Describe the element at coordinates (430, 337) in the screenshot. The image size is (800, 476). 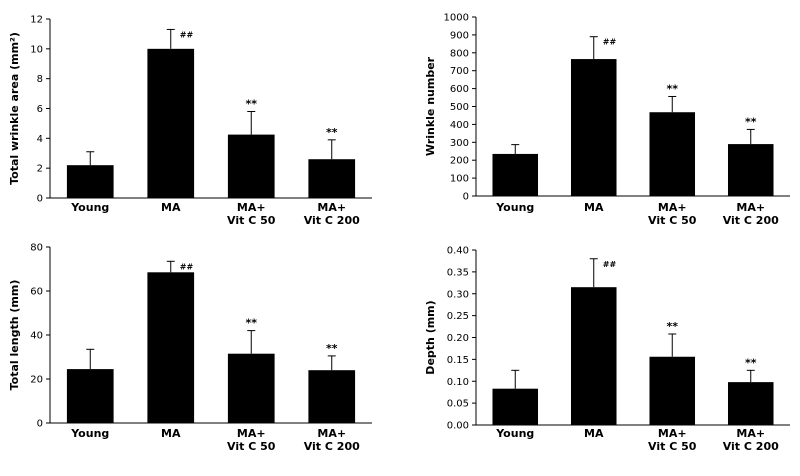
I see `y-axis-title: Depth (mm)` at that location.